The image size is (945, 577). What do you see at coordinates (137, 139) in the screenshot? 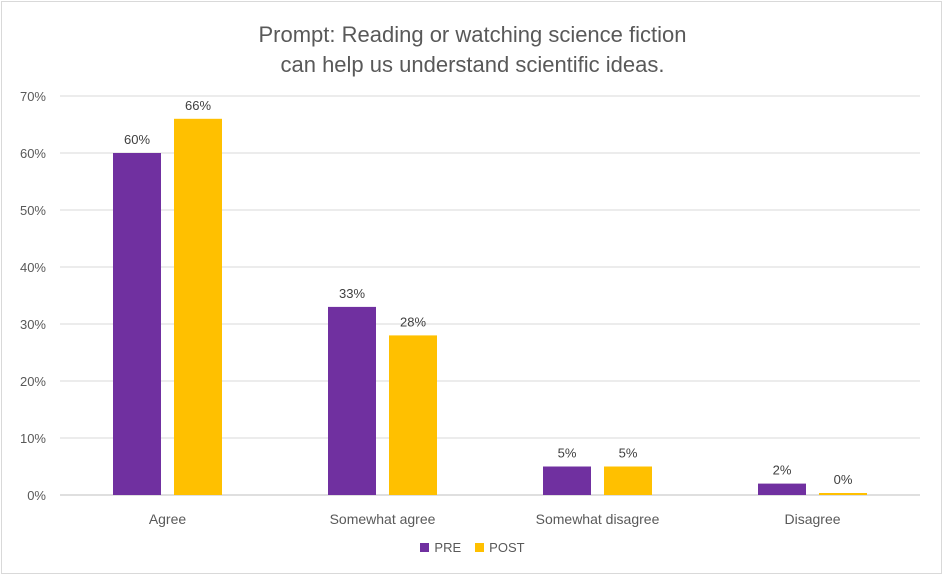
I see `data-label-pre: 60%` at bounding box center [137, 139].